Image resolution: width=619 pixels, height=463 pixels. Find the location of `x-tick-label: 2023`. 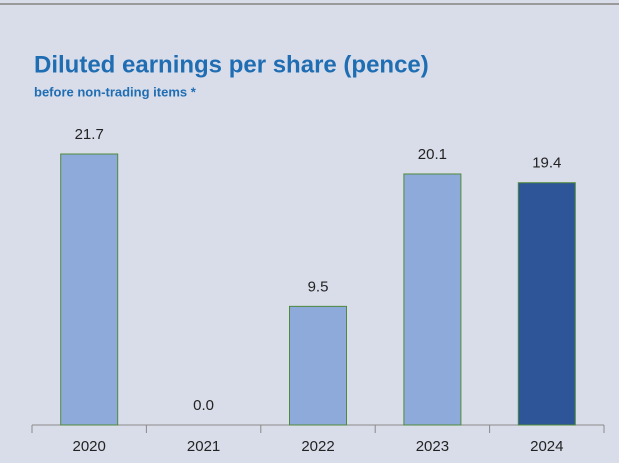

x-tick-label: 2023 is located at coordinates (432, 446).